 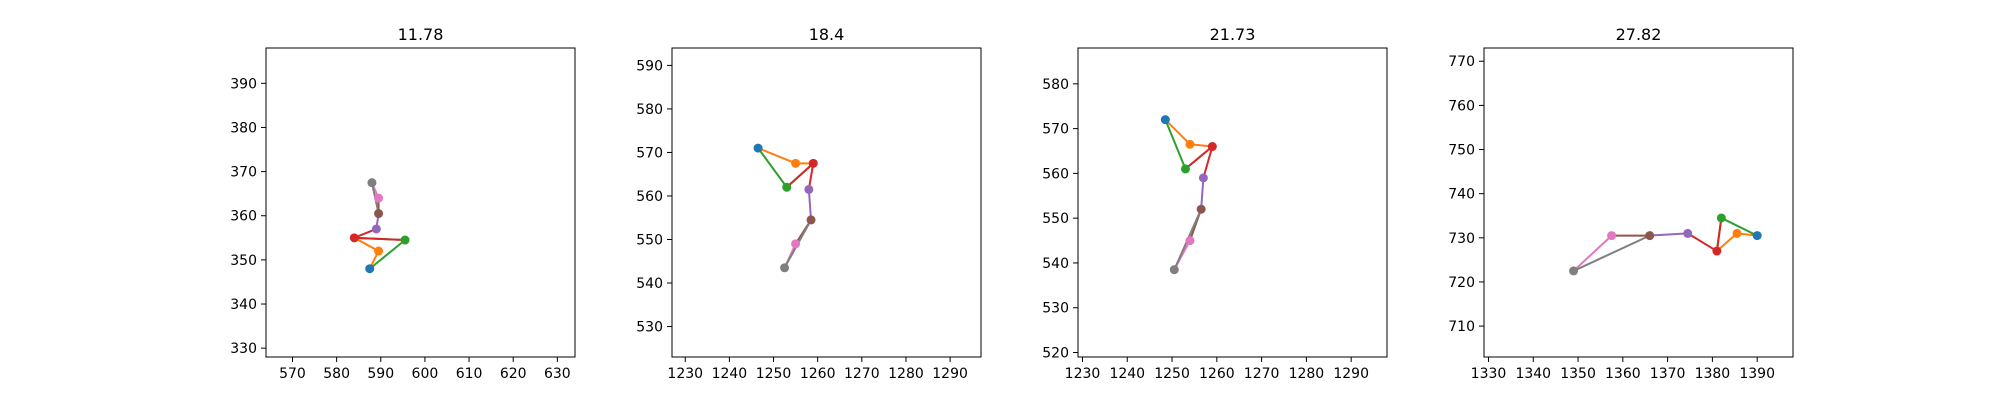 I want to click on y-tick-label: 760, so click(x=1461, y=106).